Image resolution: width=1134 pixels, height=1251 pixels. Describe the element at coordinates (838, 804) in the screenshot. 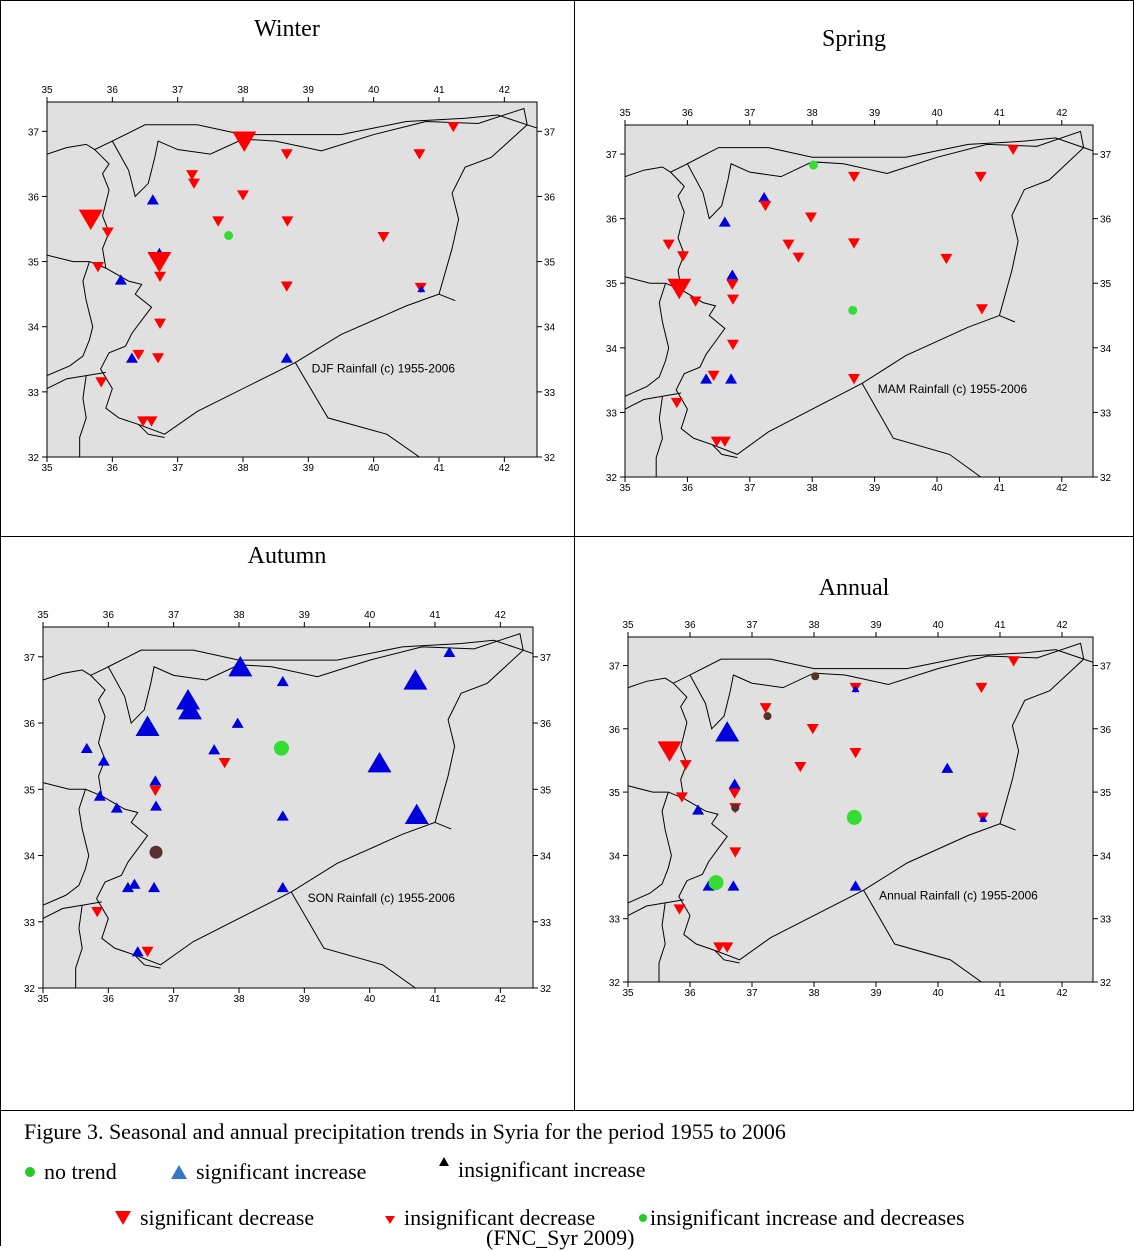

I see `stations` at that location.